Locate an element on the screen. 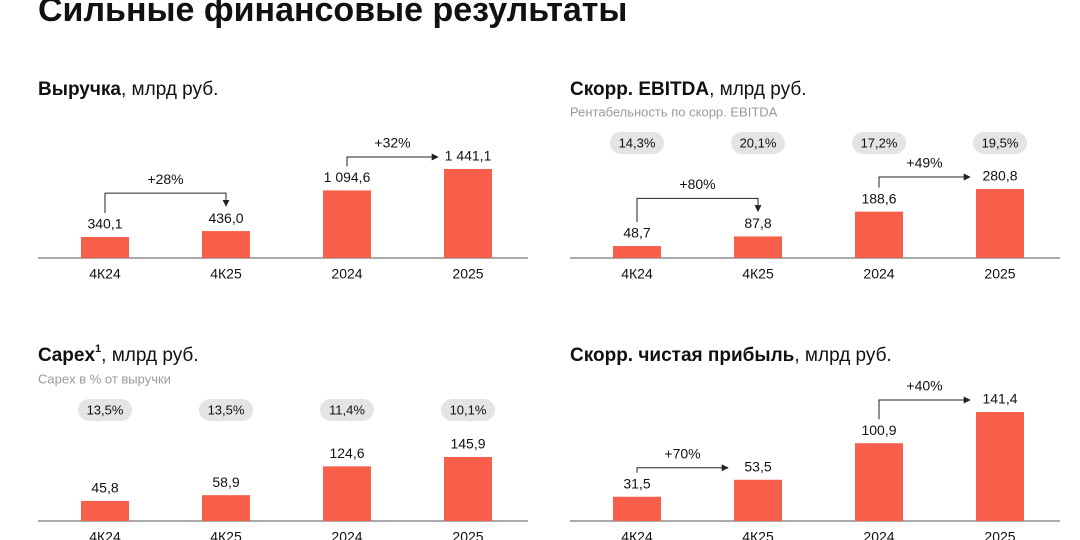 Image resolution: width=1080 pixels, height=540 pixels. chart-subtitle: Capex в % от выручки is located at coordinates (104, 378).